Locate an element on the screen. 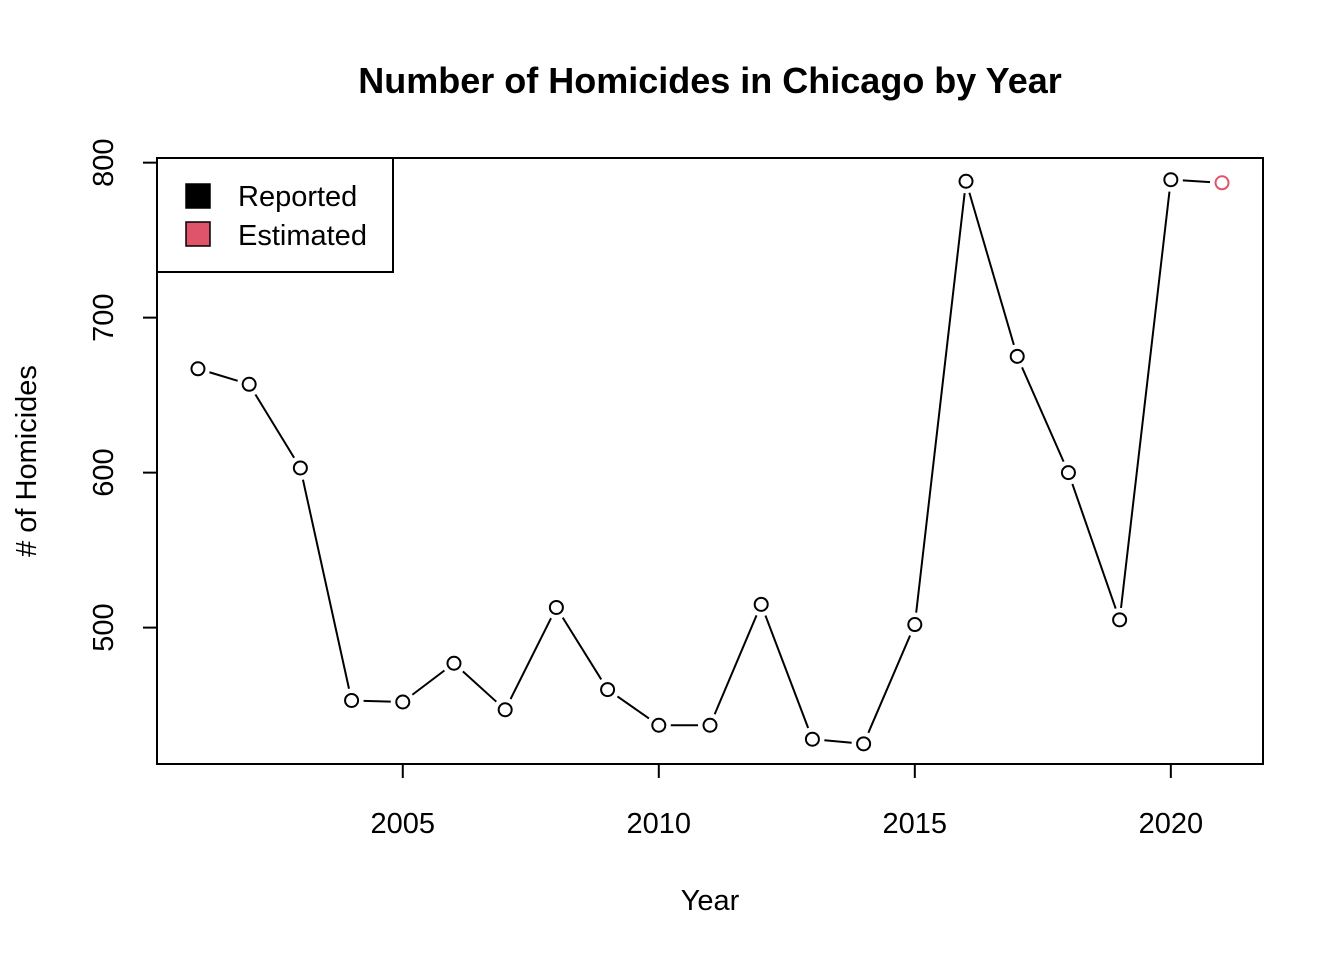  x-axis-label: Year is located at coordinates (710, 901).